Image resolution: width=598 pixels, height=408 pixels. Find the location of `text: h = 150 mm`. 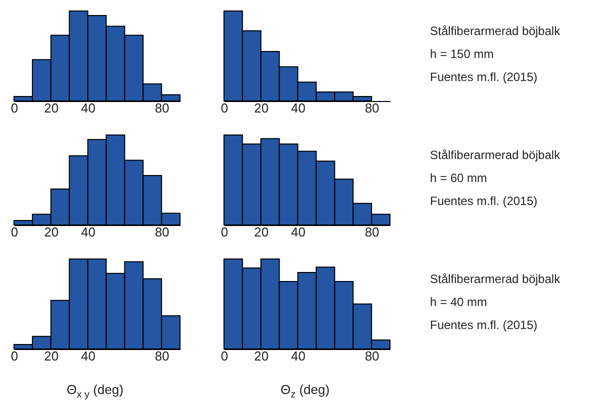

text: h = 150 mm is located at coordinates (462, 54).